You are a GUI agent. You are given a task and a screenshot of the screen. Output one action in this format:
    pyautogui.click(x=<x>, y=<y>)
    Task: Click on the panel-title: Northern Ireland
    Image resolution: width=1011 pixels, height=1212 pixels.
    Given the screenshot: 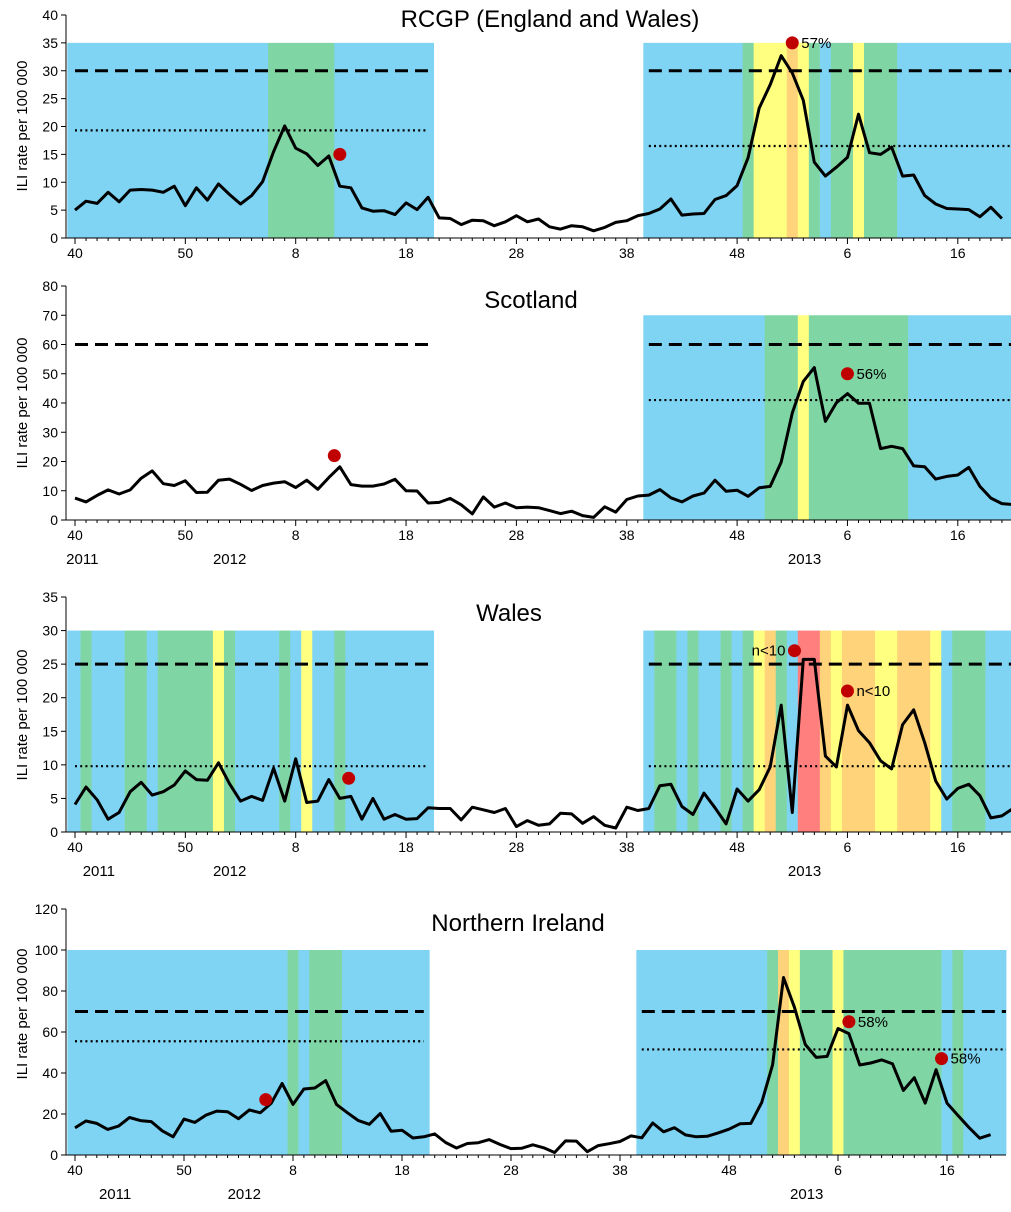 What is the action you would take?
    pyautogui.click(x=517, y=923)
    